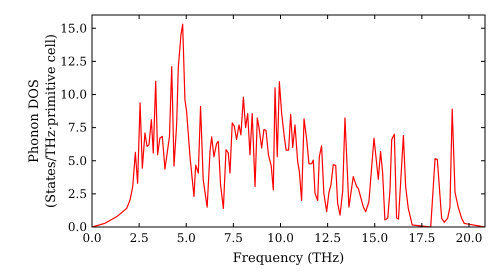 Image resolution: width=500 pixels, height=280 pixels. I want to click on x-tick-label: 20.0, so click(469, 238).